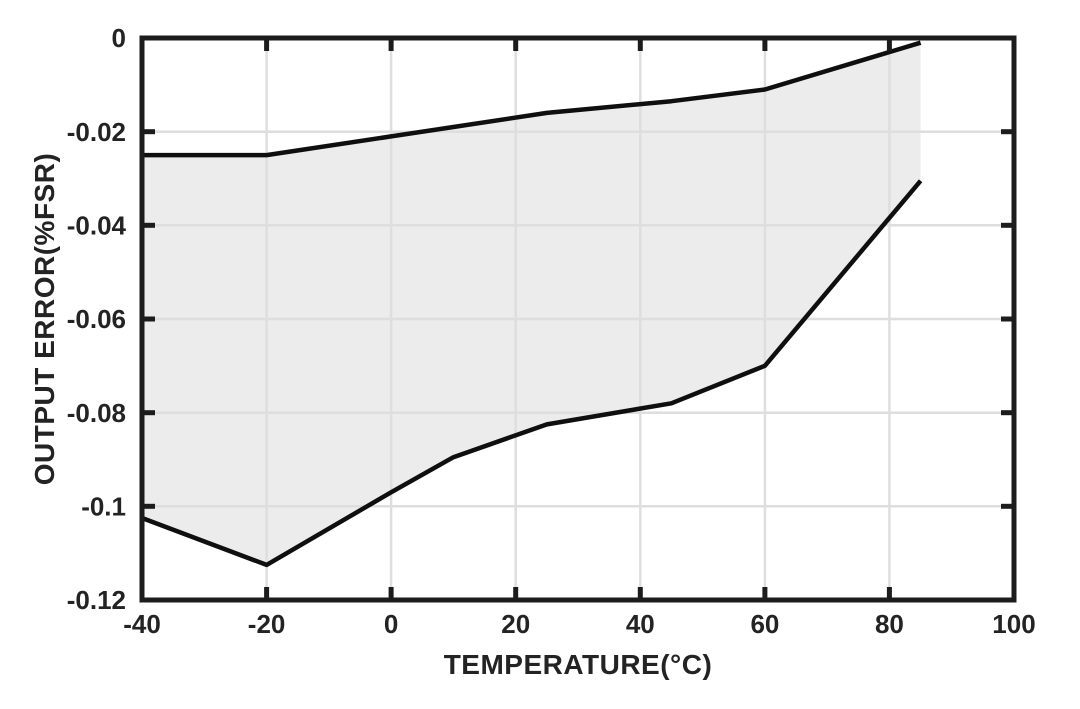 This screenshot has height=709, width=1080. I want to click on y-tick-label: 0, so click(119, 38).